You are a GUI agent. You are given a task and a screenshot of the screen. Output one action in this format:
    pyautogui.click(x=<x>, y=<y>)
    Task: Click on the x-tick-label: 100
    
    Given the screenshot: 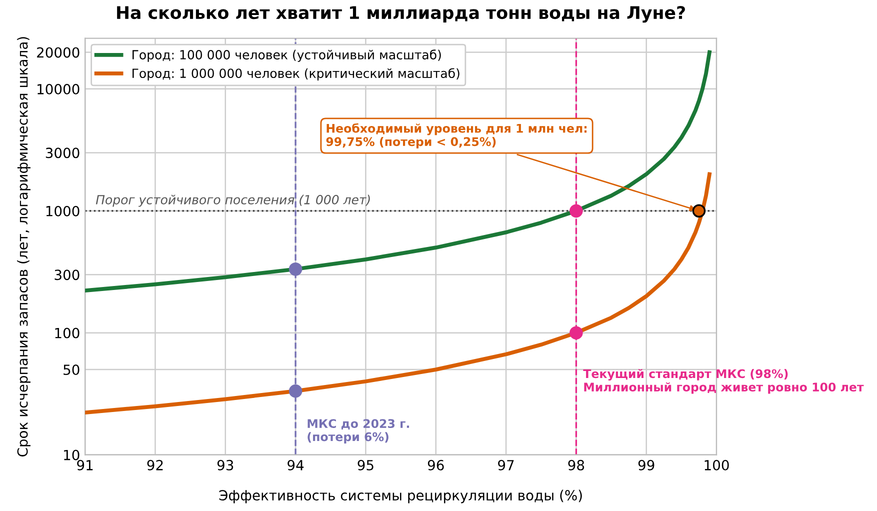 What is the action you would take?
    pyautogui.click(x=716, y=465)
    